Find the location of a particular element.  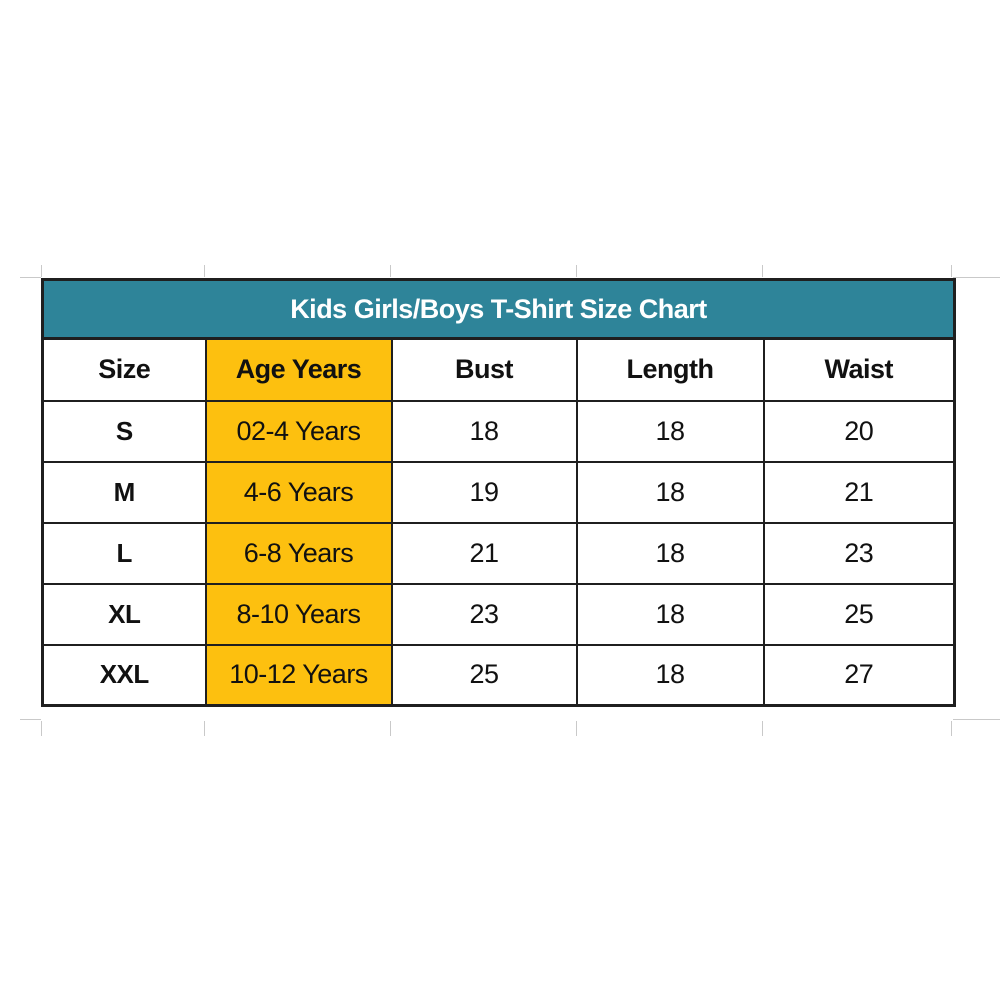

table-row-xl: XL 8-10 Years 23 18 25 is located at coordinates (498, 614).